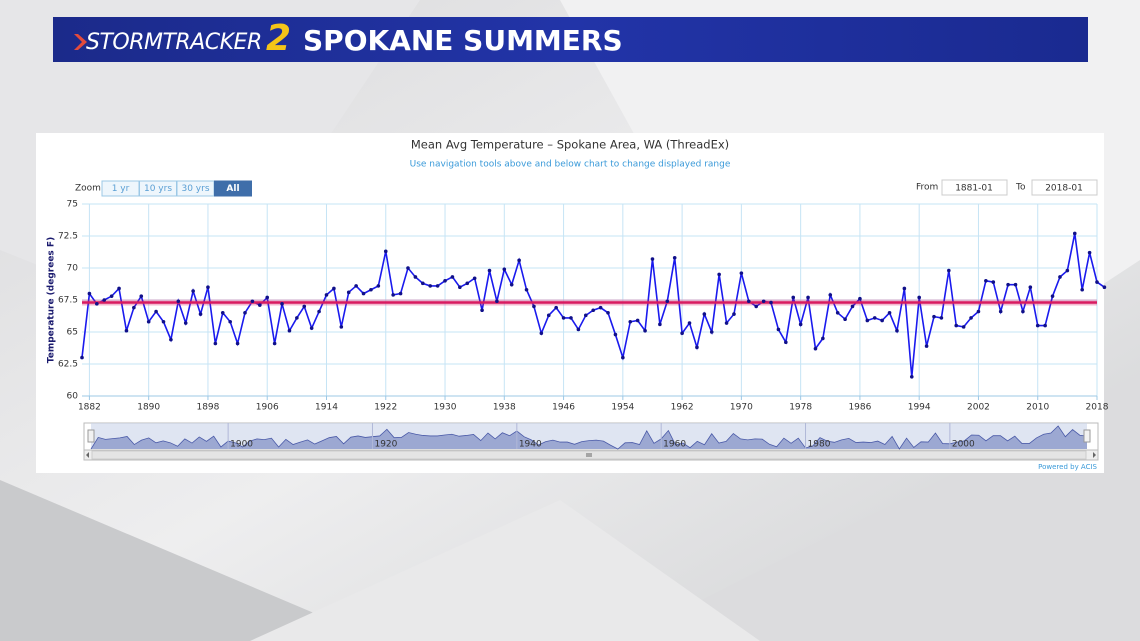 The width and height of the screenshot is (1140, 641). Describe the element at coordinates (52, 300) in the screenshot. I see `y-axis-label: Temperature (degrees F)` at that location.